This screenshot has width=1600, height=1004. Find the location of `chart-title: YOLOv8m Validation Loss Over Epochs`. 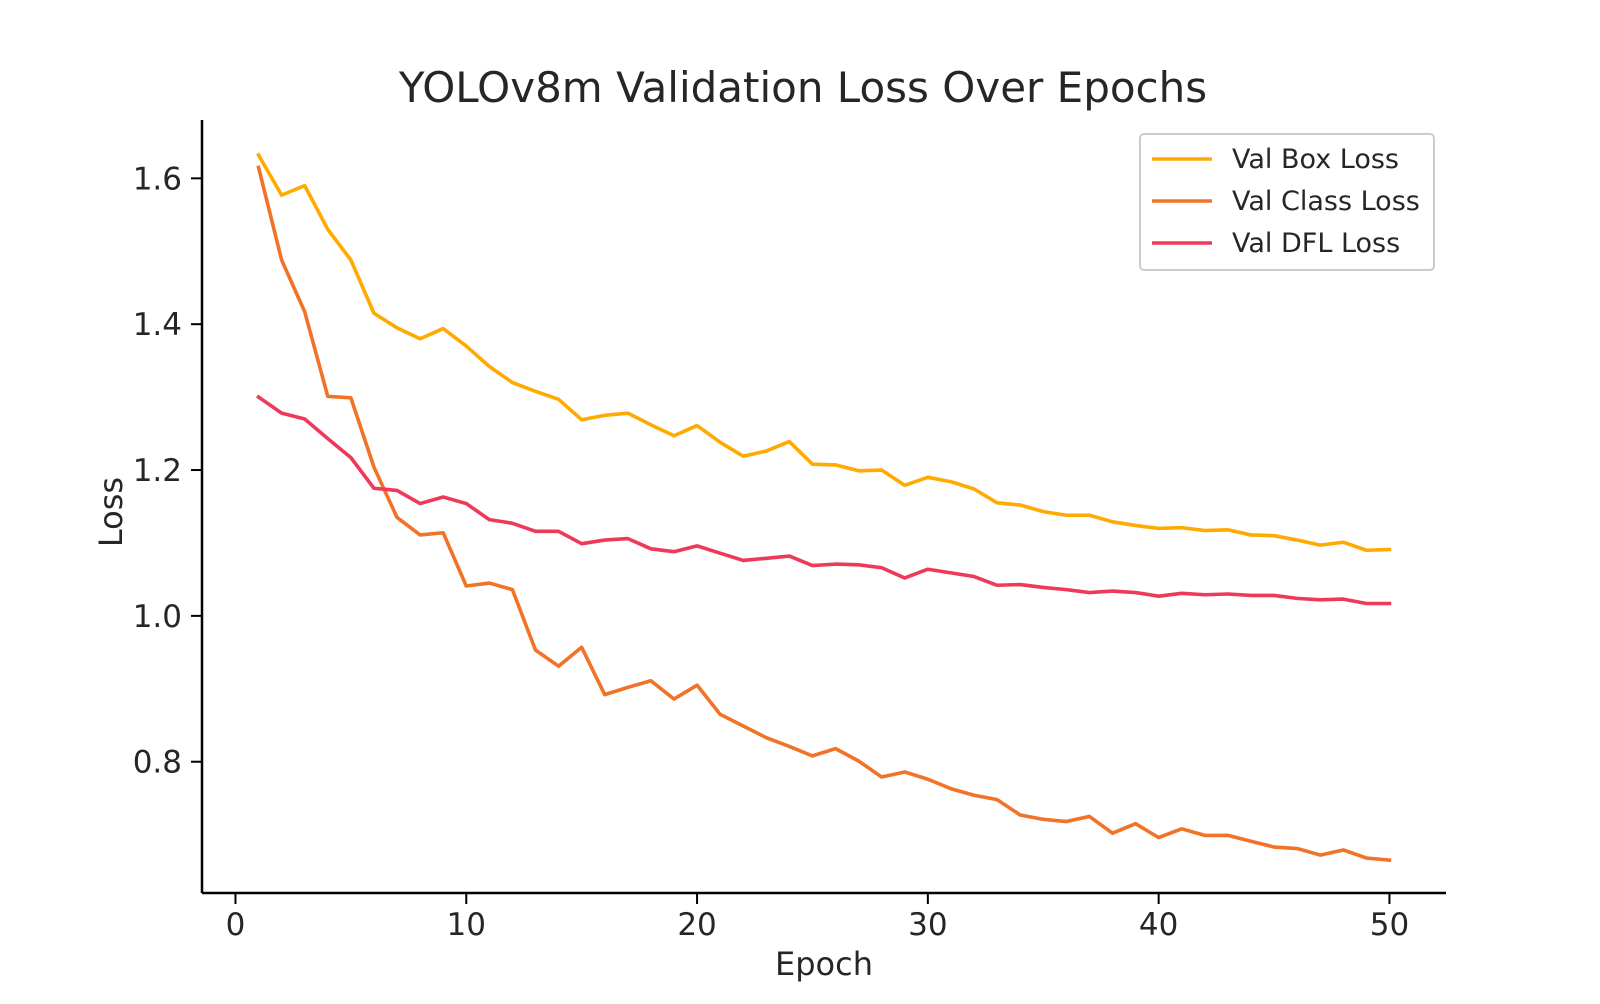

chart-title: YOLOv8m Validation Loss Over Epochs is located at coordinates (802, 87).